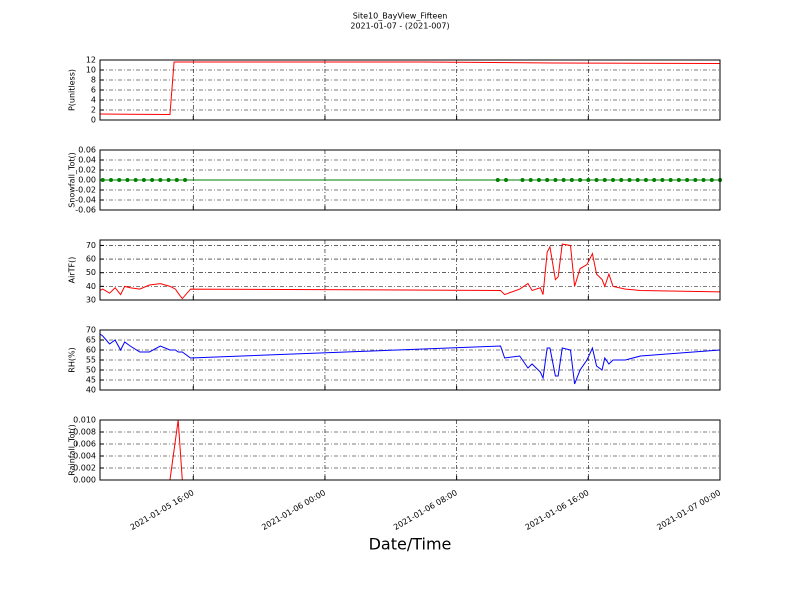 The image size is (800, 600). What do you see at coordinates (84, 420) in the screenshot?
I see `y-tick-label: 0.010` at bounding box center [84, 420].